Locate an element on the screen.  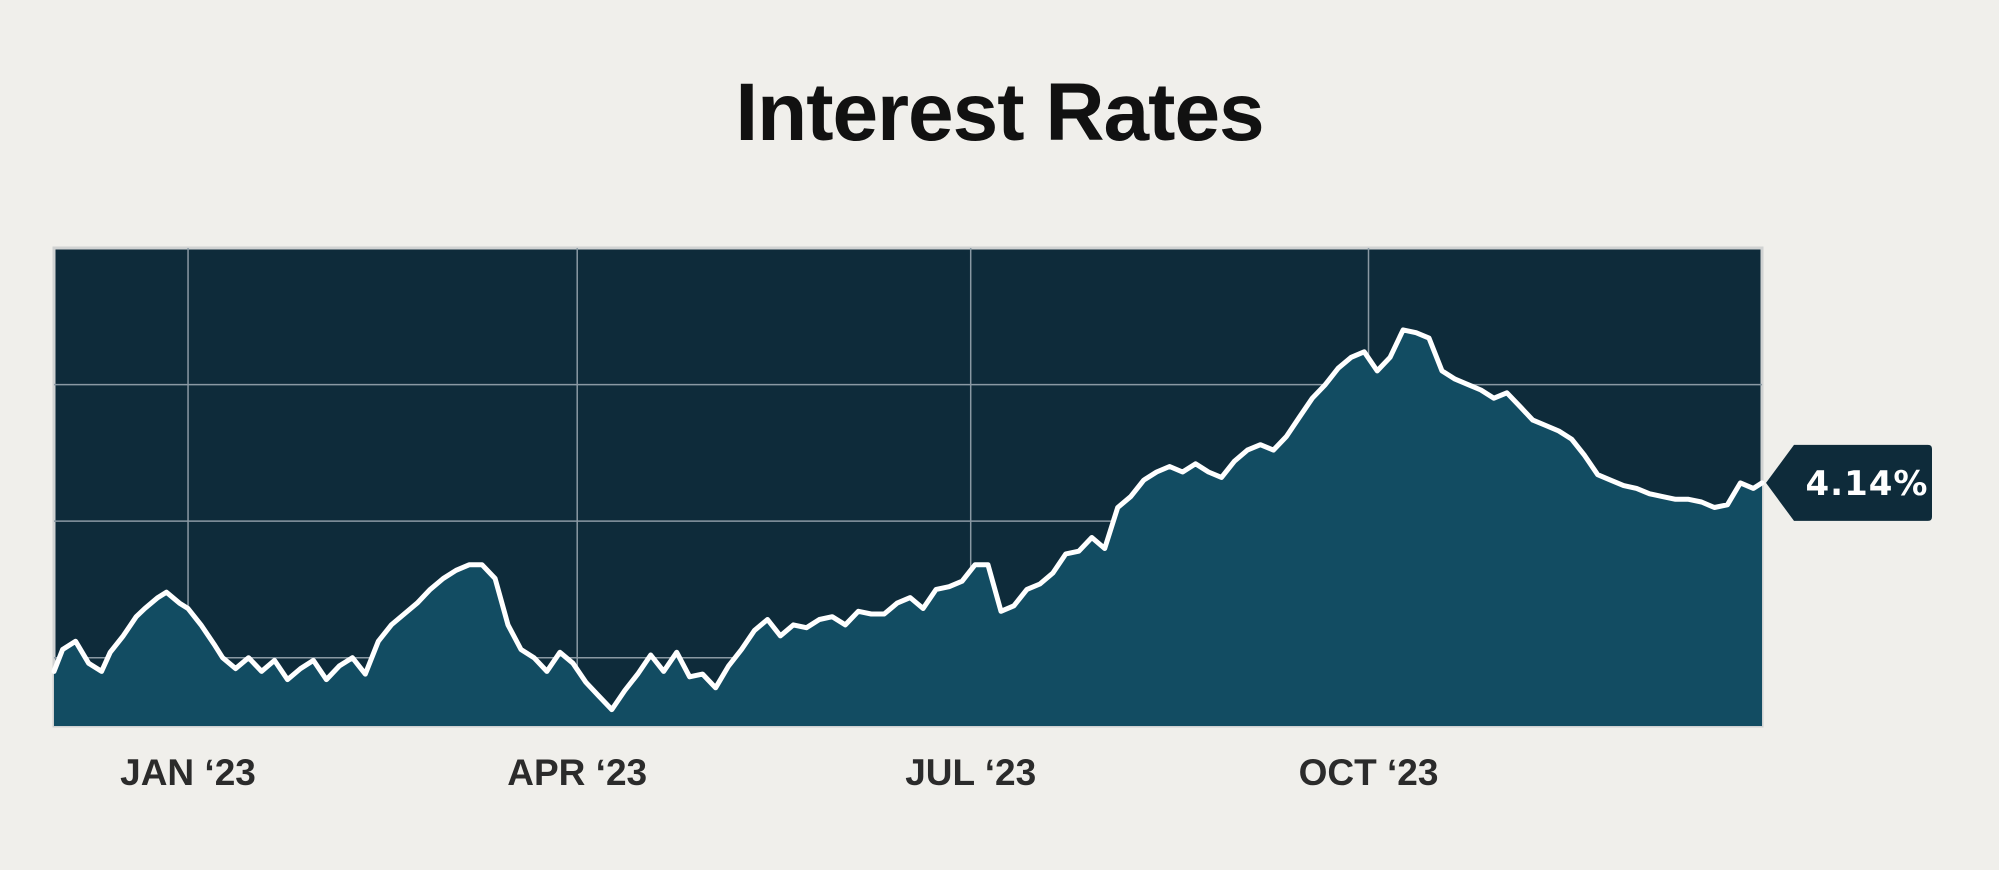
callout-marker is located at coordinates (1849, 482).